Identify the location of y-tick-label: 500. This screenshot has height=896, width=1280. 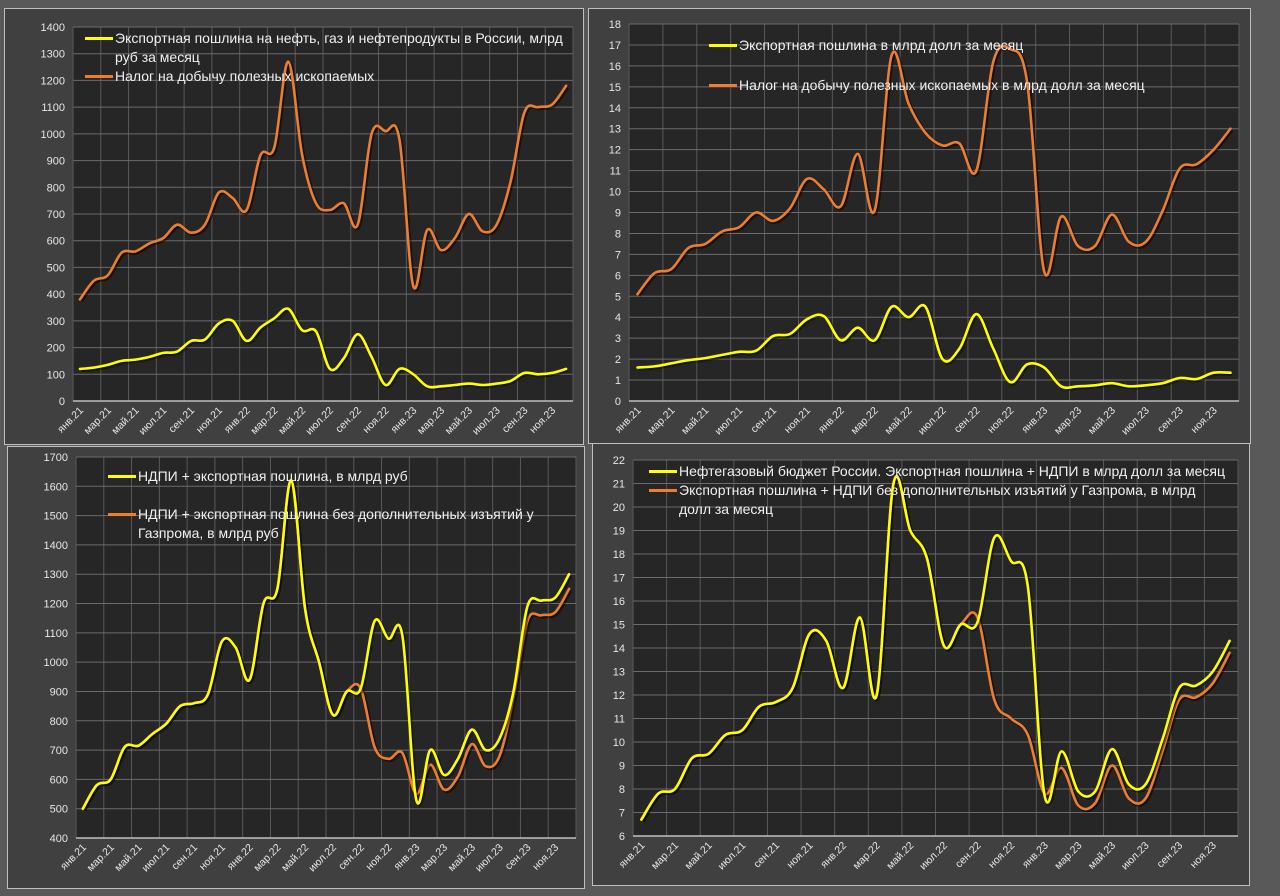
(59, 810).